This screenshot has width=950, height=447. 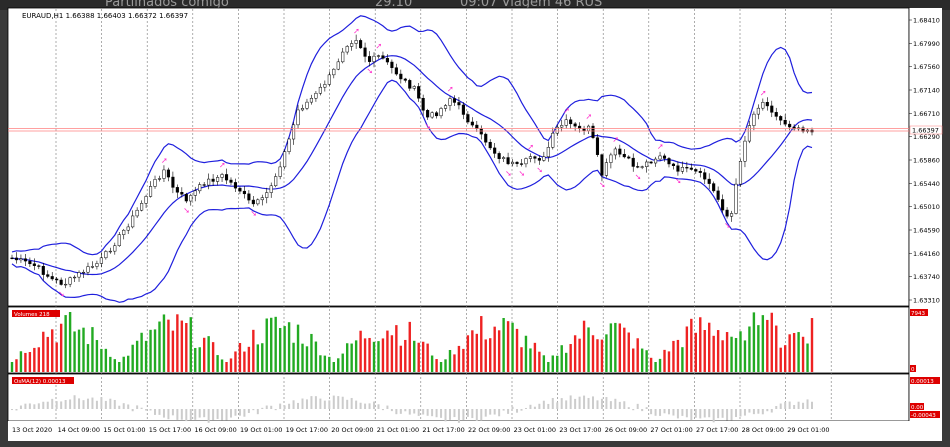 What do you see at coordinates (475, 431) in the screenshot?
I see `time-scale` at bounding box center [475, 431].